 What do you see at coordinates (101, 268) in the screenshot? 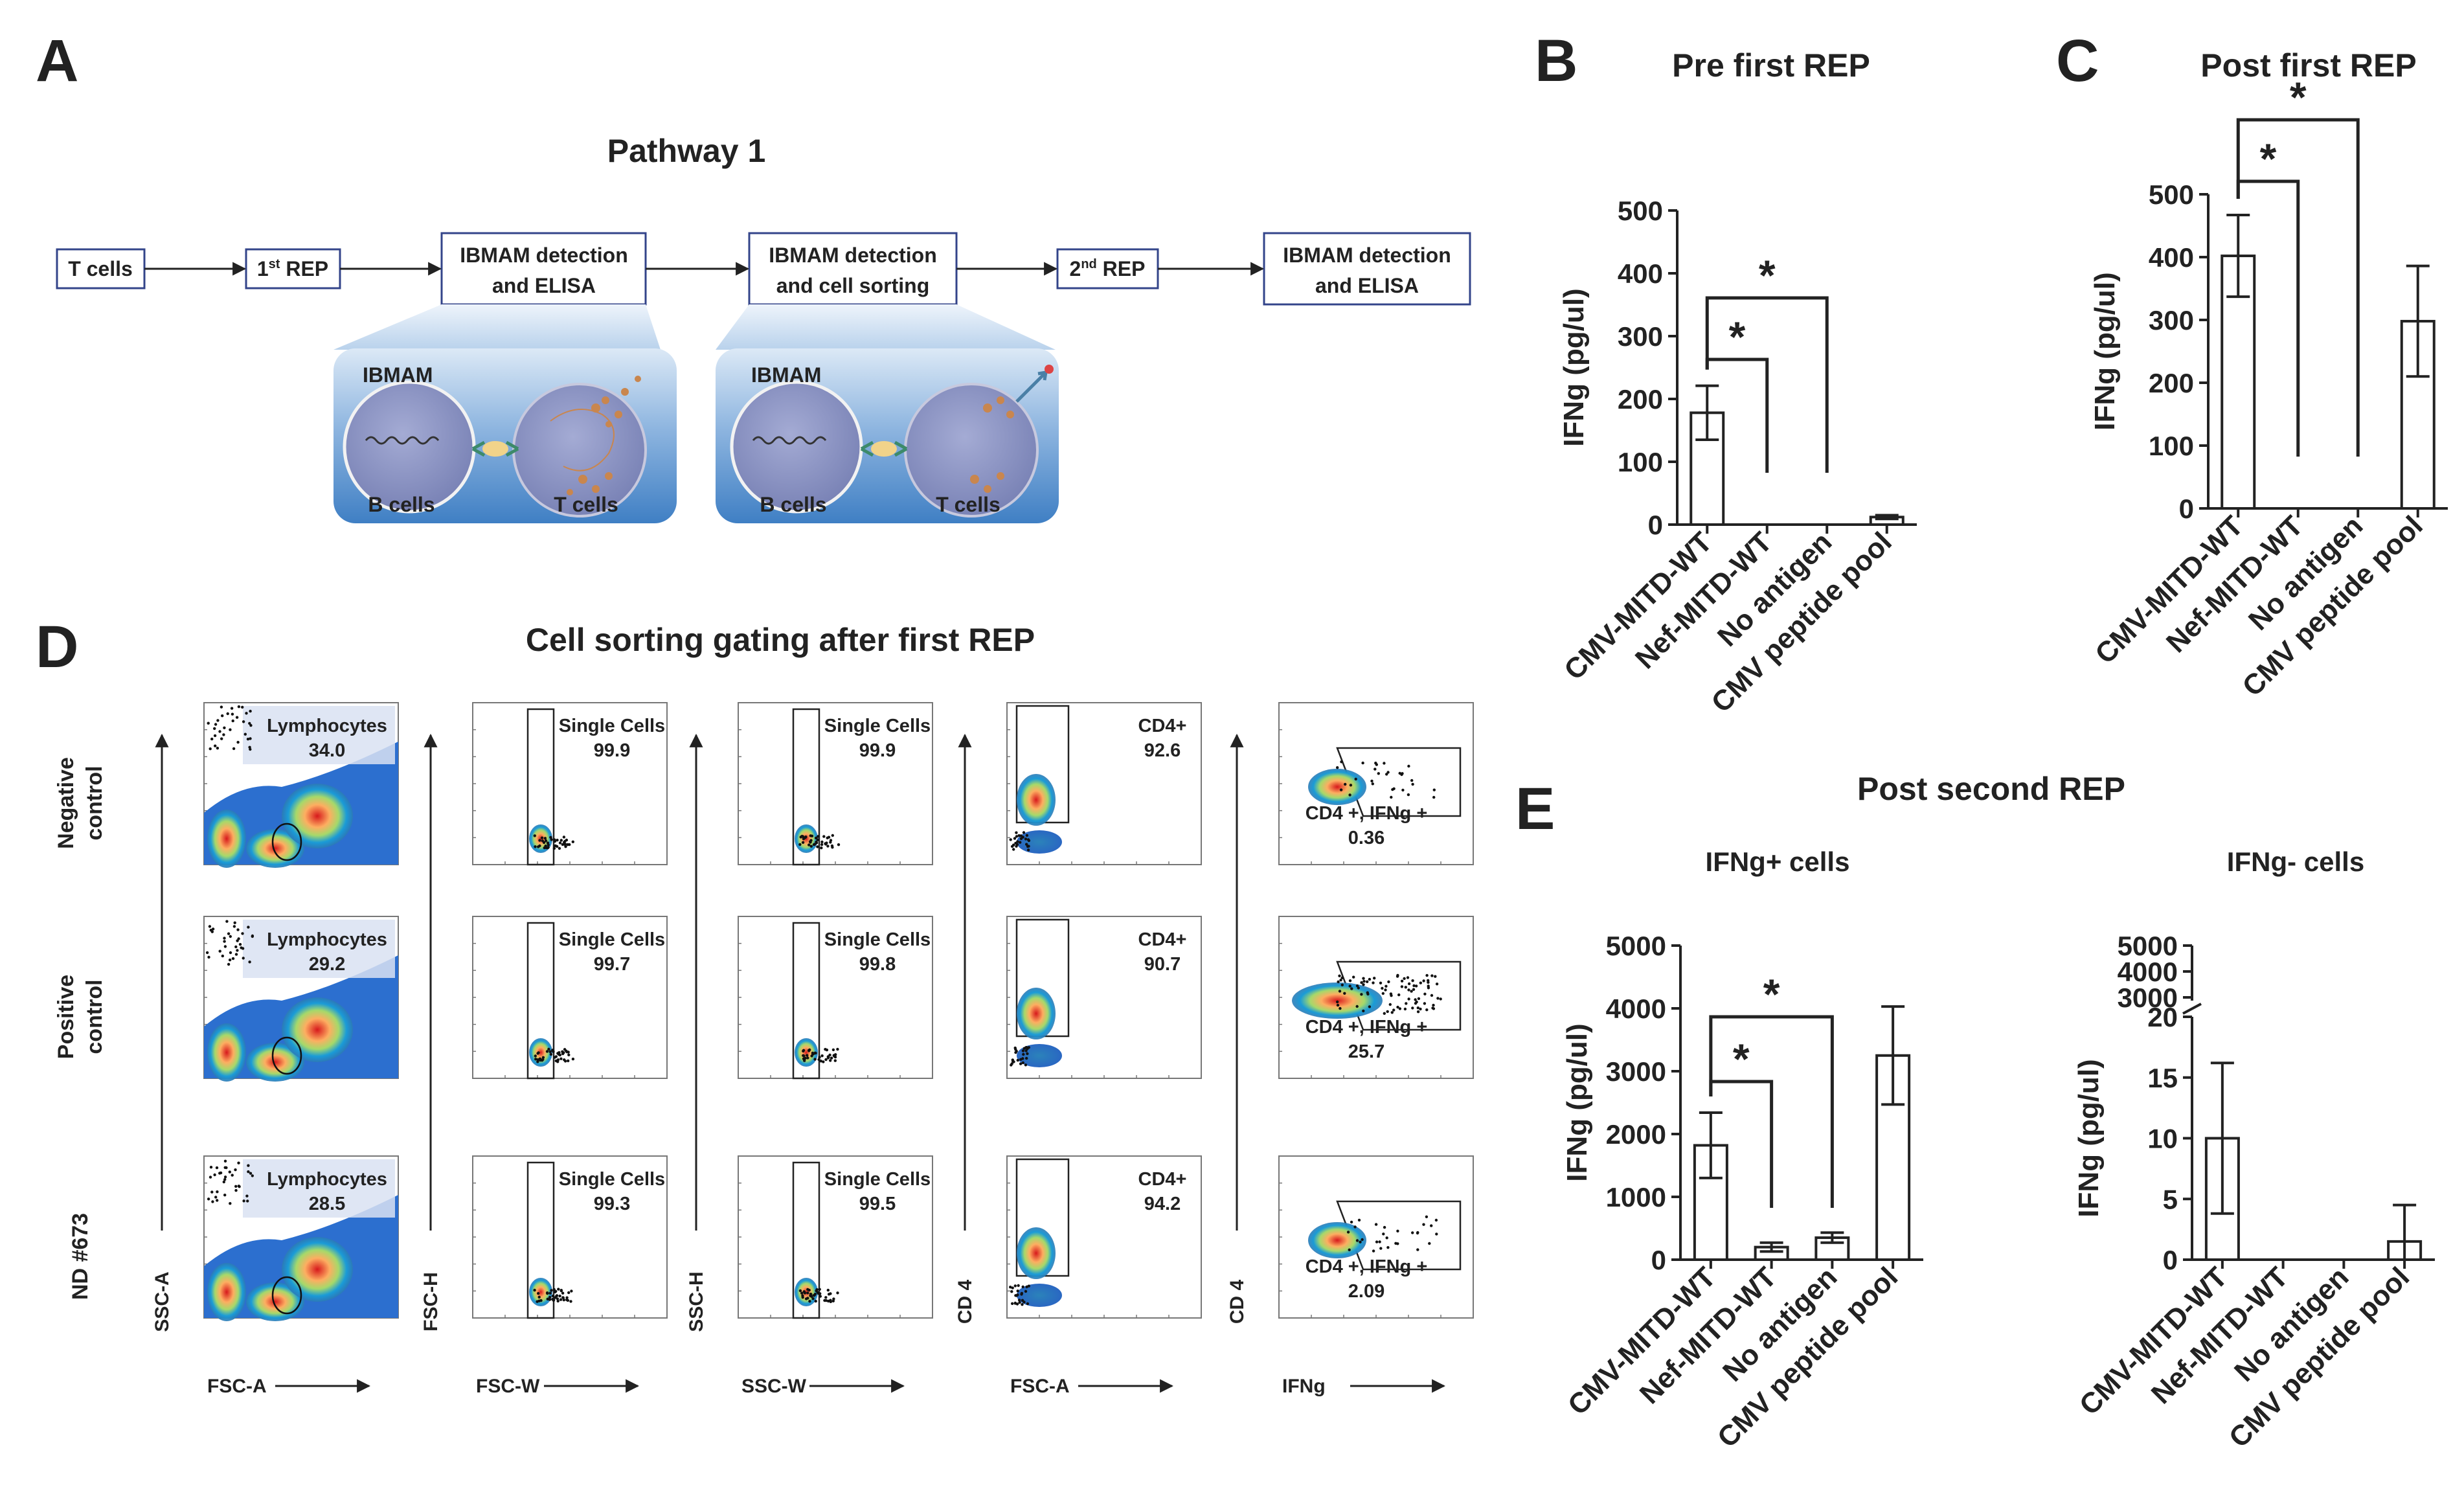
I see `flow-box-t-cells: T cells` at bounding box center [101, 268].